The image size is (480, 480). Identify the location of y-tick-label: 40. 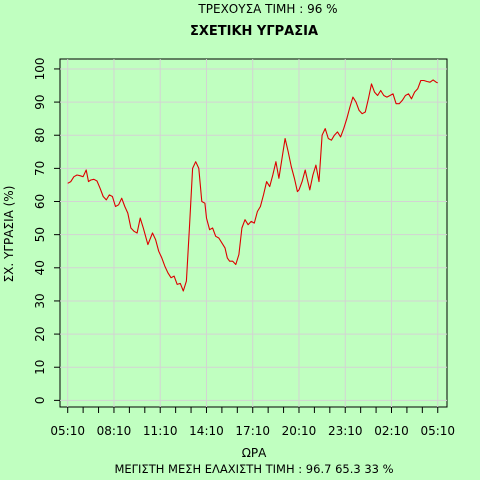
(40, 267).